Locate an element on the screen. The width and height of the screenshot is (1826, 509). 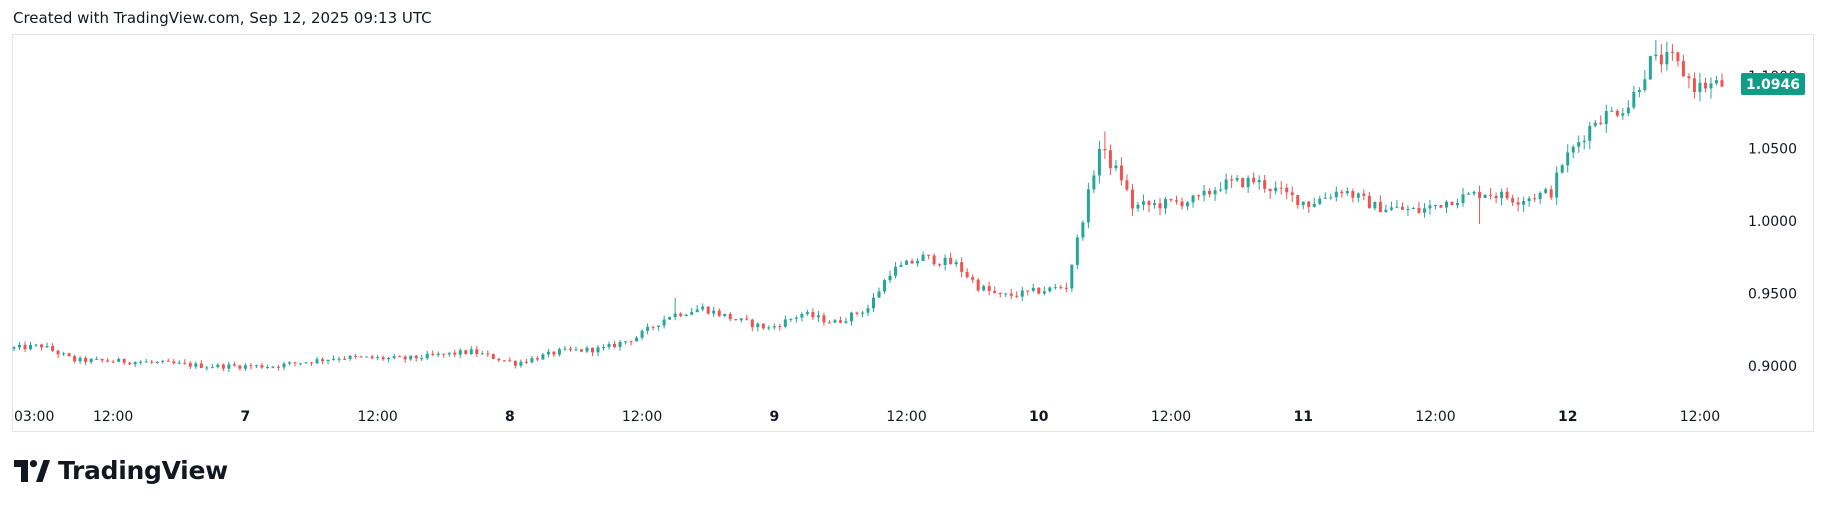
last-price-tag-bg is located at coordinates (1773, 84).